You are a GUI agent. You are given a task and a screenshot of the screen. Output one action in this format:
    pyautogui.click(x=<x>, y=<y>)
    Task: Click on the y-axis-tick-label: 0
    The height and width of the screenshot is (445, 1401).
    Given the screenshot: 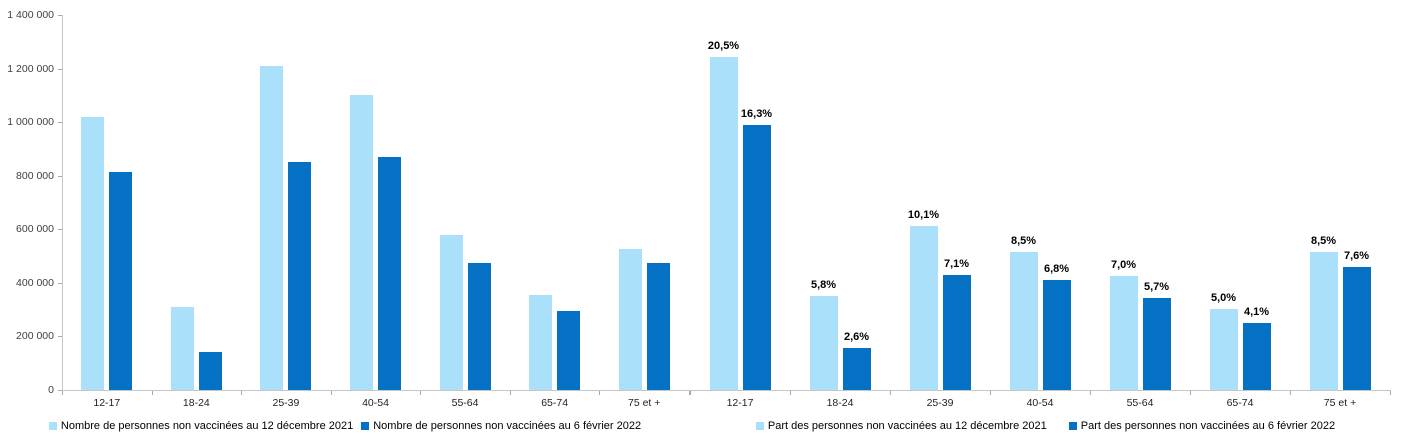 What is the action you would take?
    pyautogui.click(x=51, y=390)
    